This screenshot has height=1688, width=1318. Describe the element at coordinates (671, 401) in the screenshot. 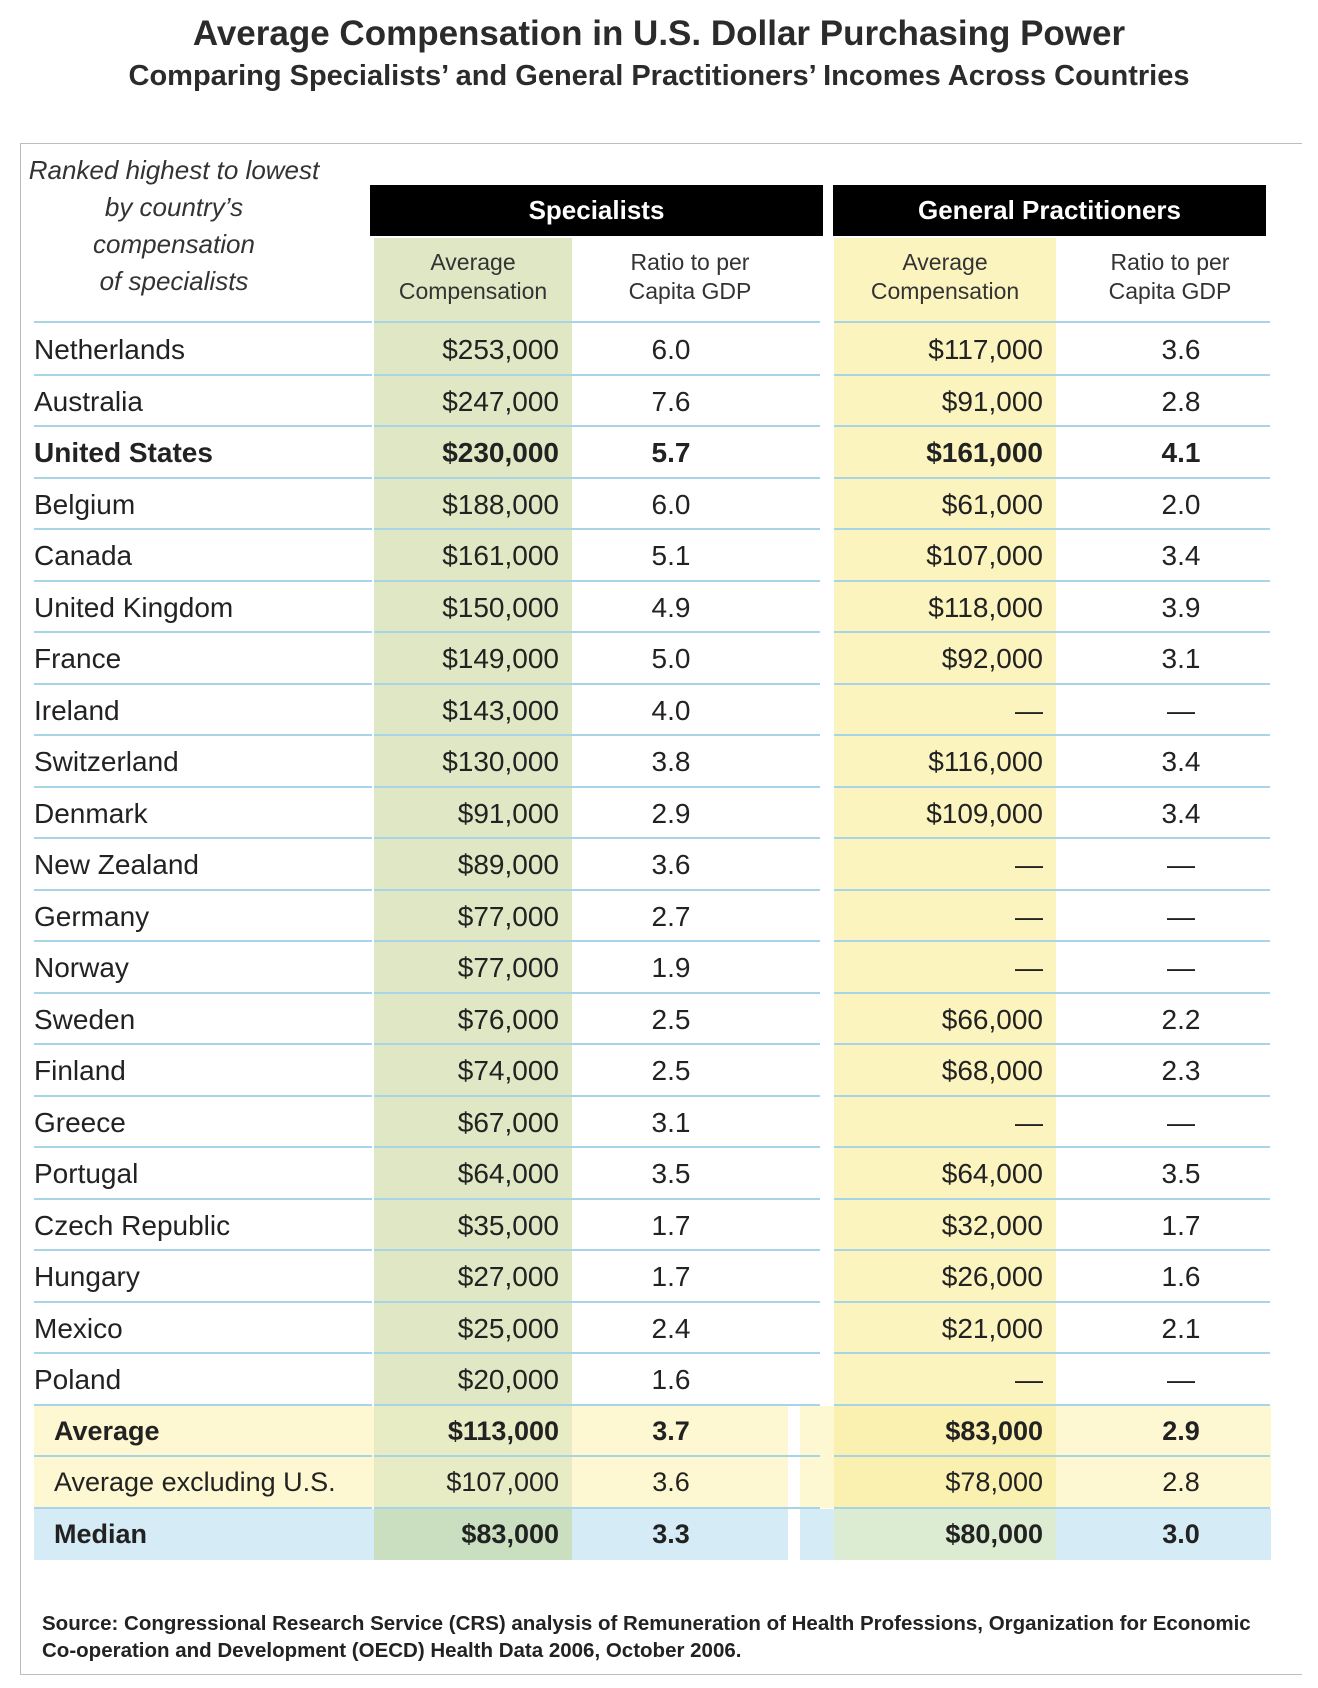

I see `specialist-ratio: 7.6` at that location.